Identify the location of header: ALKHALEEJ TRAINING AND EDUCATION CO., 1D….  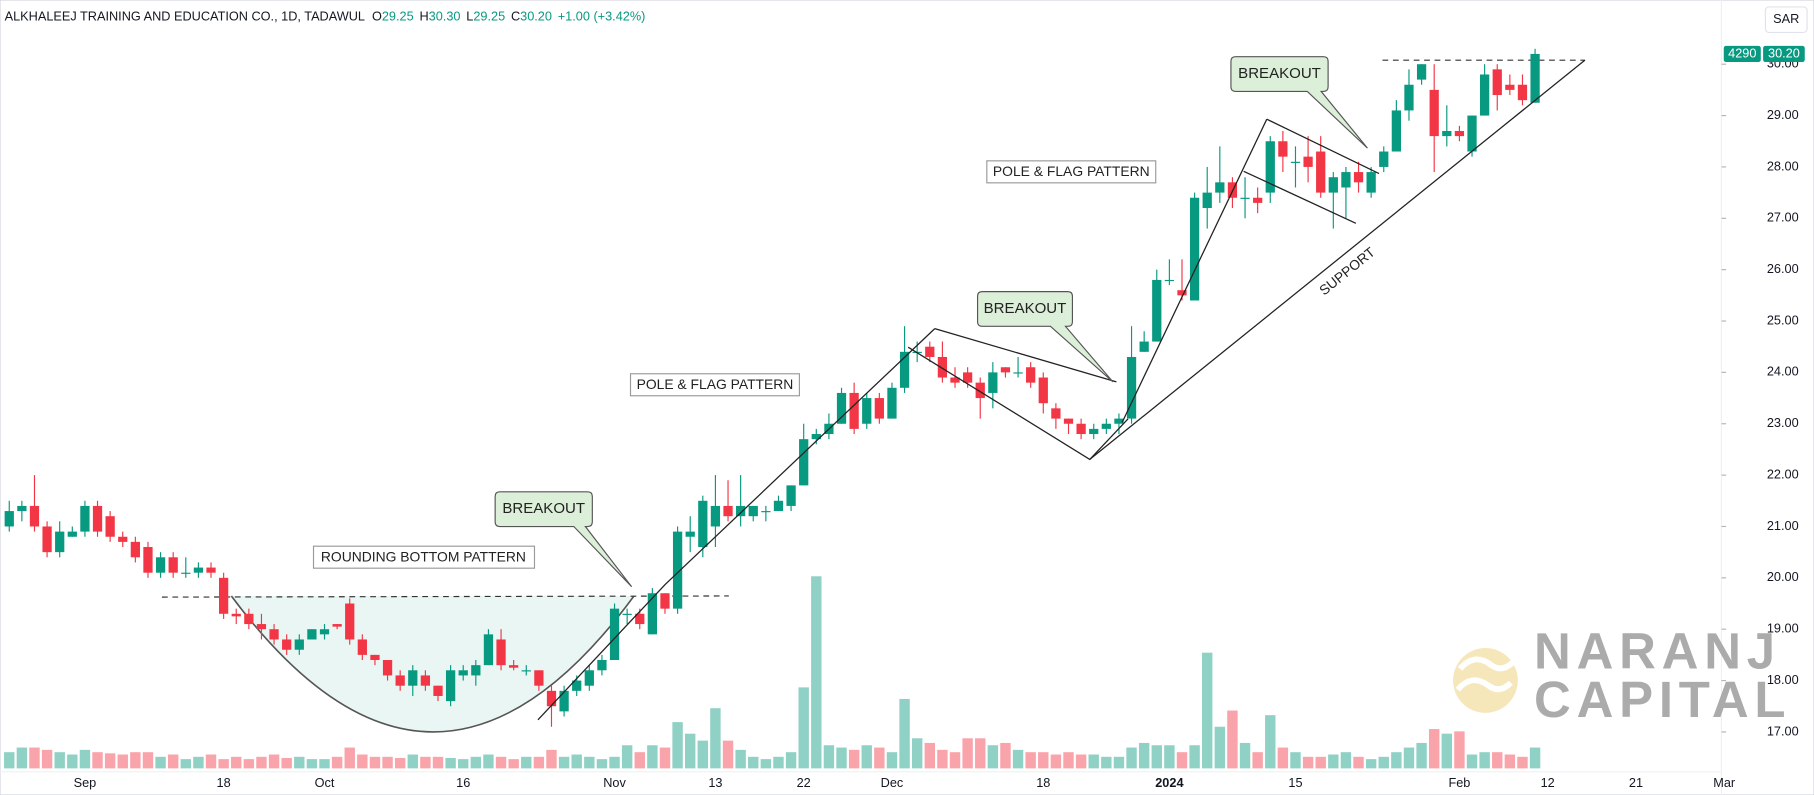
(325, 16).